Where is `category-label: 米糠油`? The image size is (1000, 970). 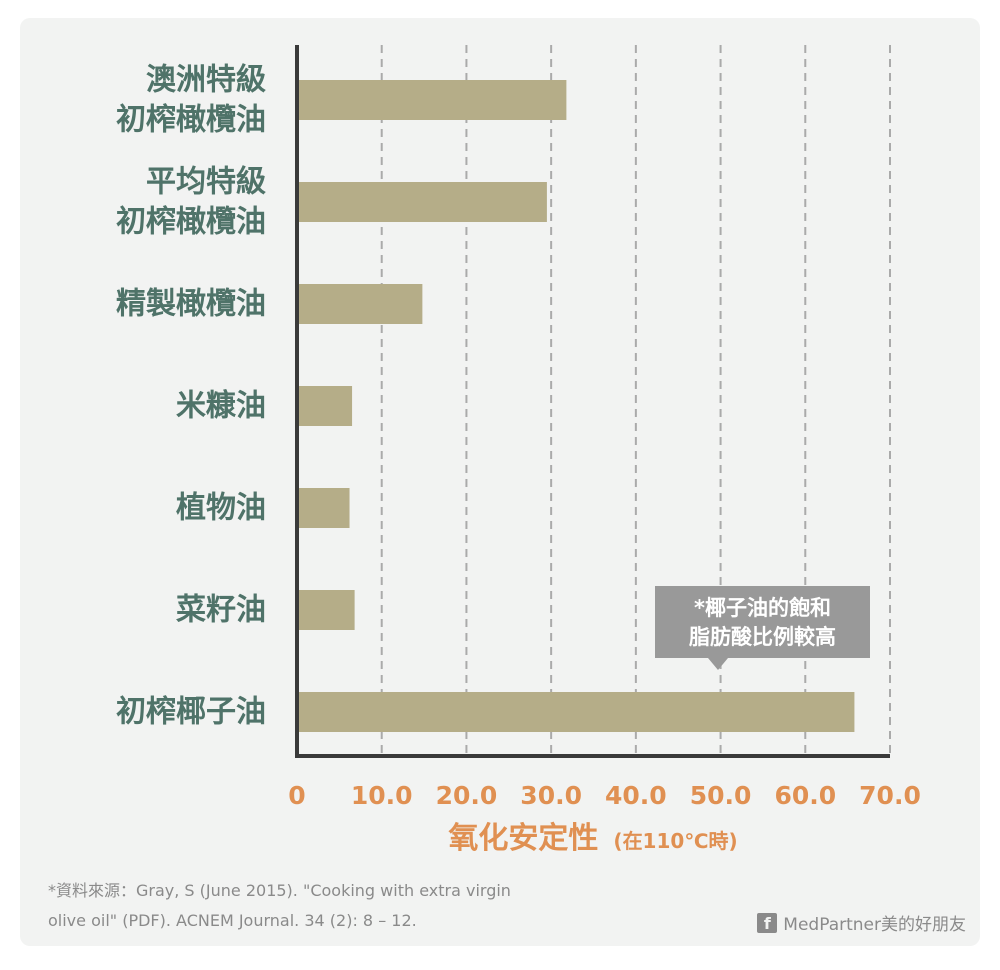
category-label: 米糠油 is located at coordinates (221, 406).